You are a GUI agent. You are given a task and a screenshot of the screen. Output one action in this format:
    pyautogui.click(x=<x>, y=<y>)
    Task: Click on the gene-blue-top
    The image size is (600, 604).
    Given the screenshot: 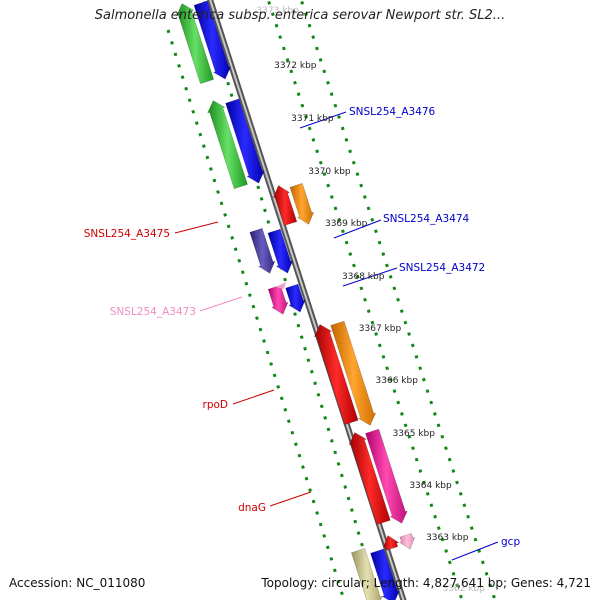 What is the action you would take?
    pyautogui.click(x=212, y=40)
    